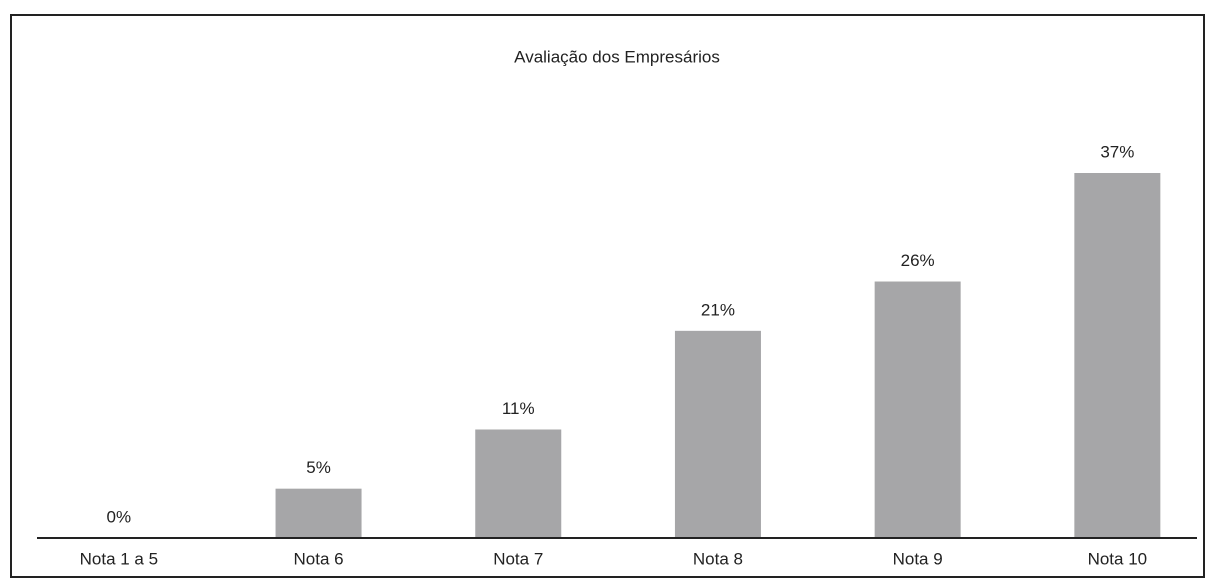  I want to click on value-label: 26%, so click(918, 260).